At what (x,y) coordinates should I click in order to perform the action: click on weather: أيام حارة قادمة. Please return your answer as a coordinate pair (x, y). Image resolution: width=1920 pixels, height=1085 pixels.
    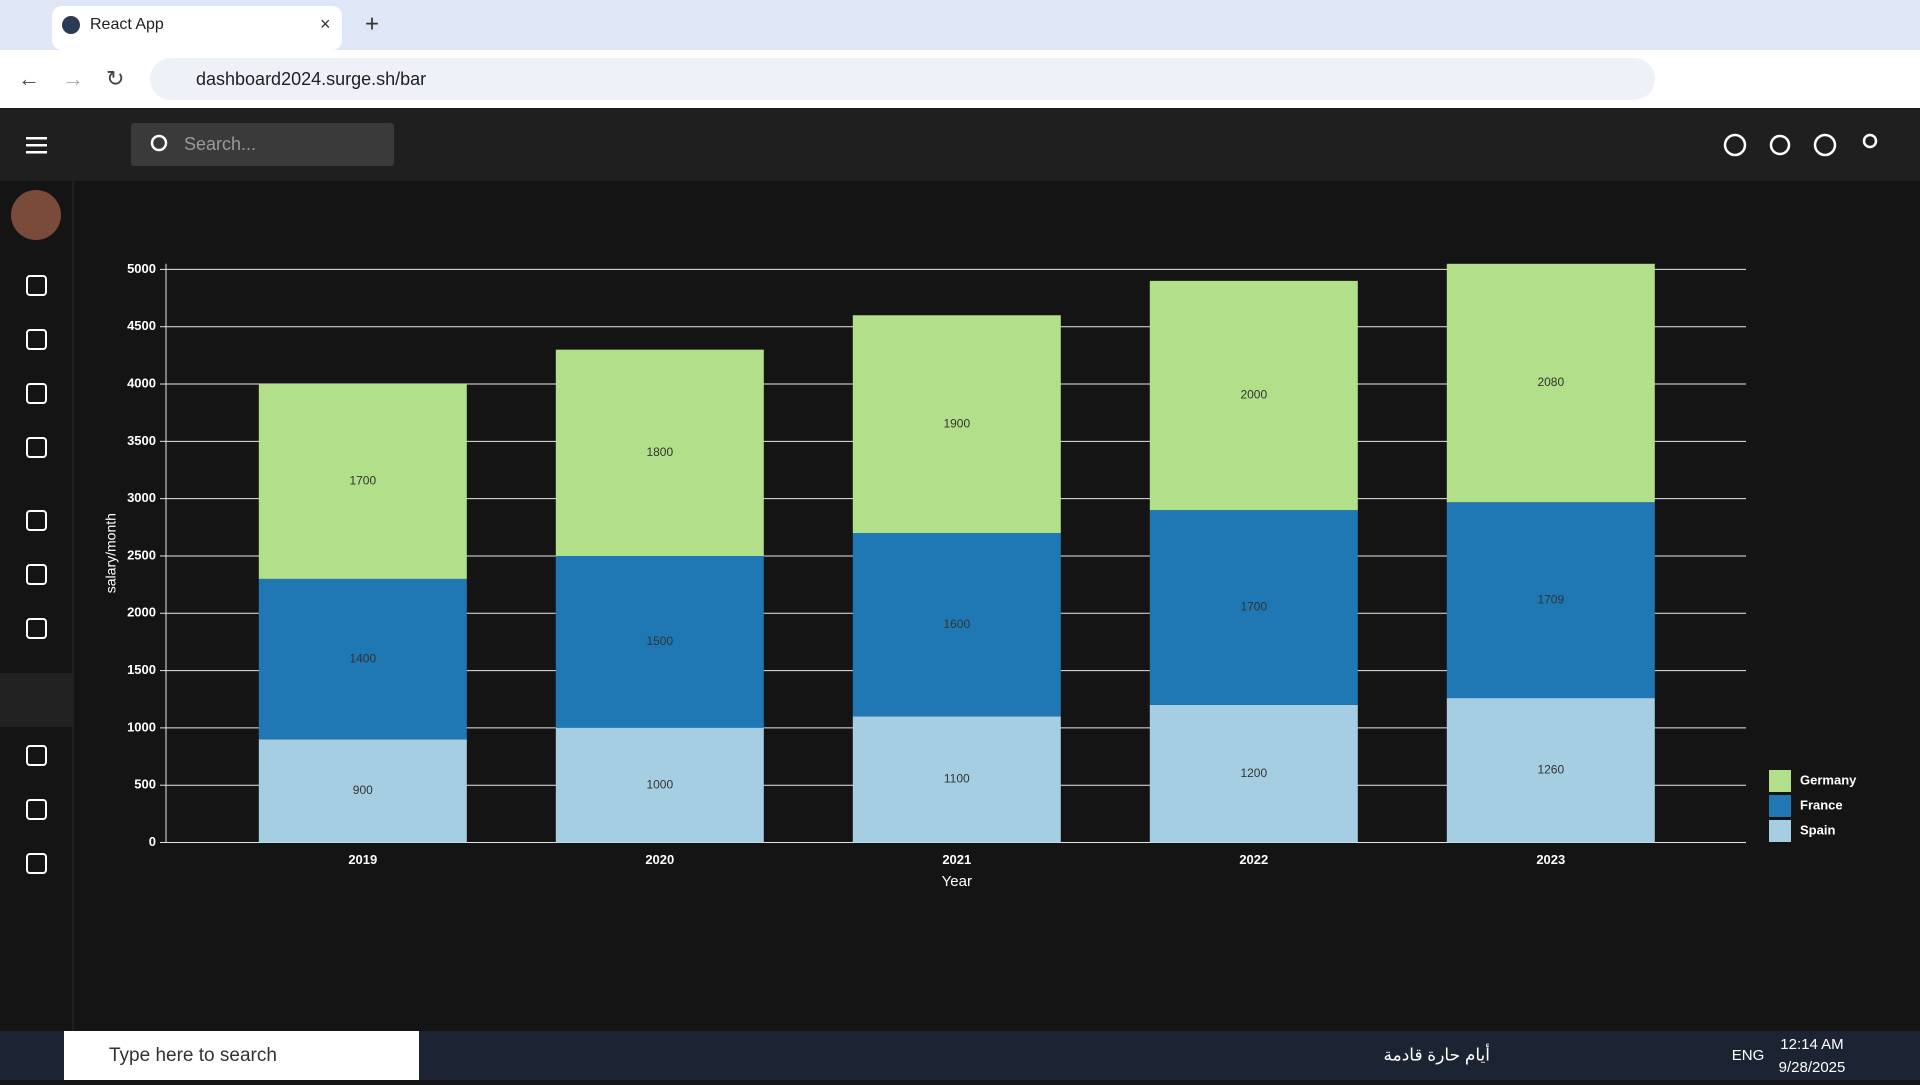
    Looking at the image, I should click on (1436, 1053).